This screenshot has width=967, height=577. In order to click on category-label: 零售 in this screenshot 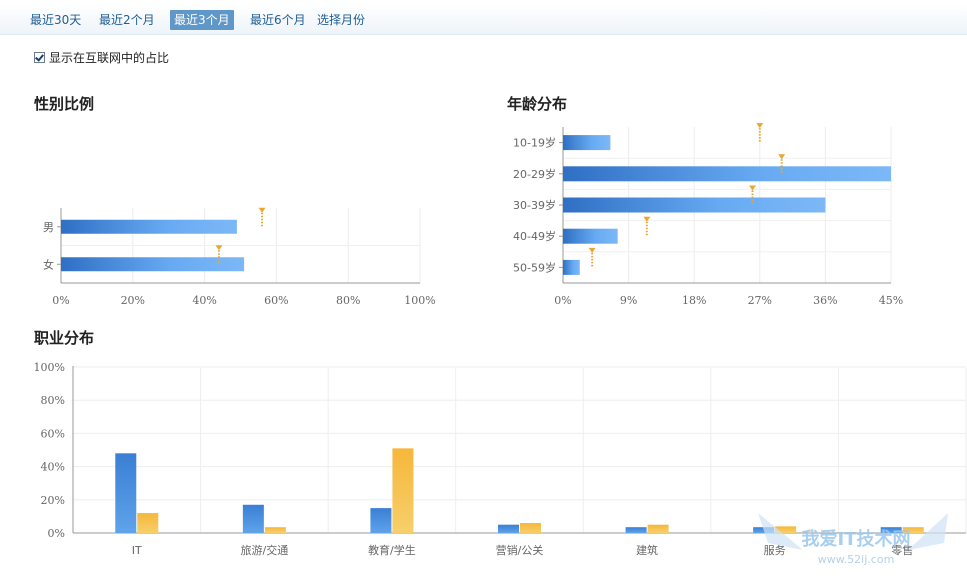, I will do `click(902, 550)`.